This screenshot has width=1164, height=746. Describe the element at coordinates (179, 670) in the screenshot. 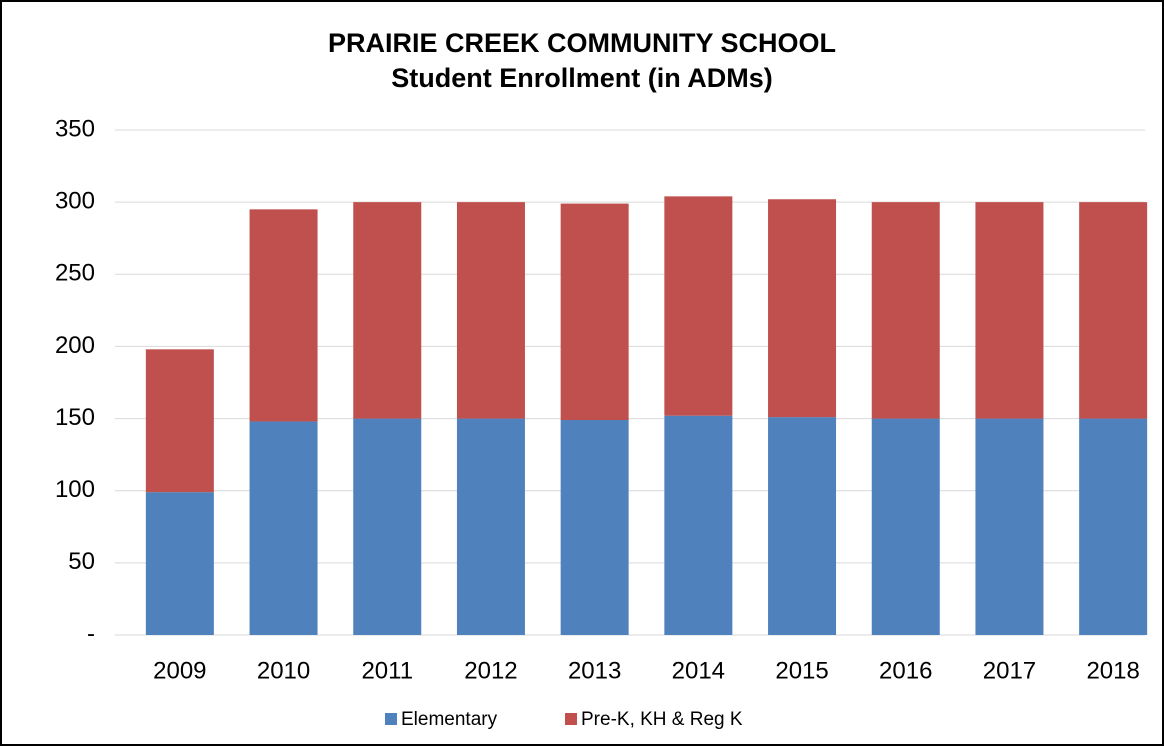

I see `x-tick-label: 2009` at that location.